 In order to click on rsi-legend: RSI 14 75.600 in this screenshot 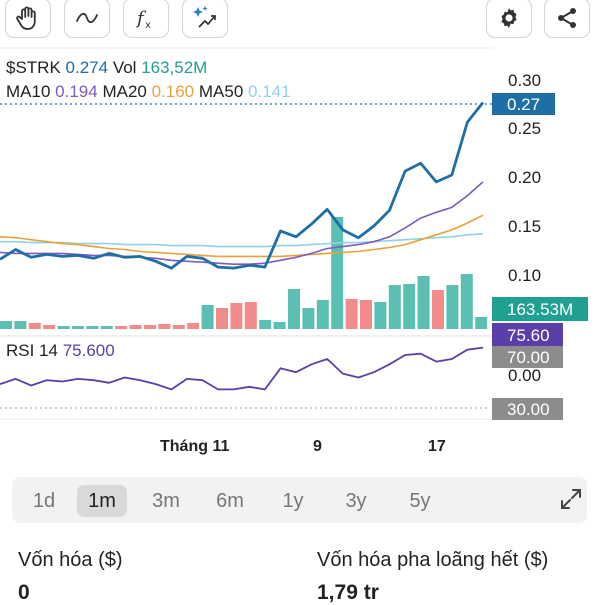, I will do `click(60, 350)`.